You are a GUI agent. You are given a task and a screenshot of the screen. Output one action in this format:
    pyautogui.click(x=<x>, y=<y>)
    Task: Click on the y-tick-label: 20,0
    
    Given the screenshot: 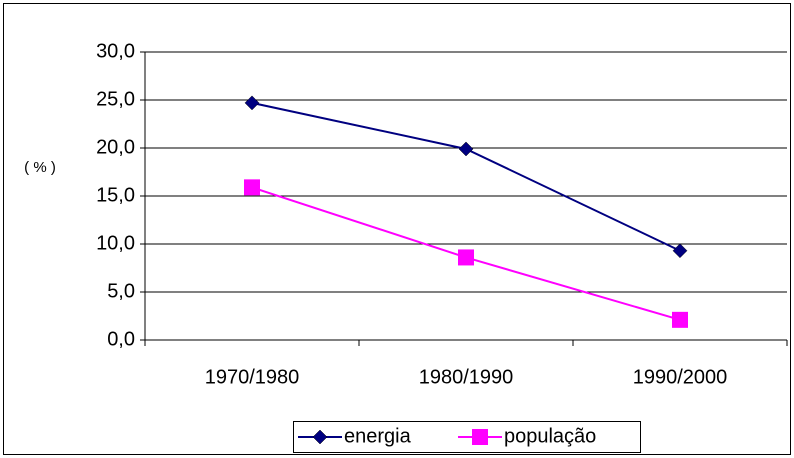 What is the action you would take?
    pyautogui.click(x=115, y=147)
    